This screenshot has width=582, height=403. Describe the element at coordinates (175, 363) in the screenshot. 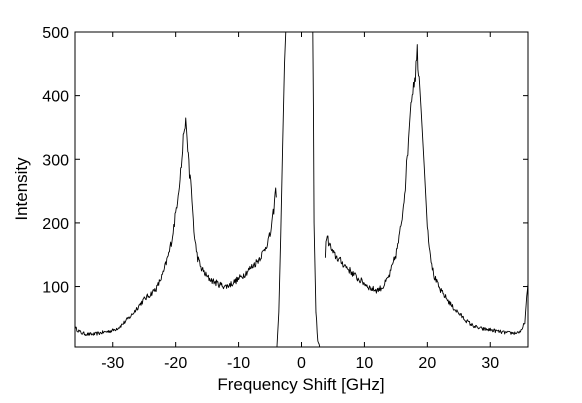

I see `x-tick-label: -20` at that location.